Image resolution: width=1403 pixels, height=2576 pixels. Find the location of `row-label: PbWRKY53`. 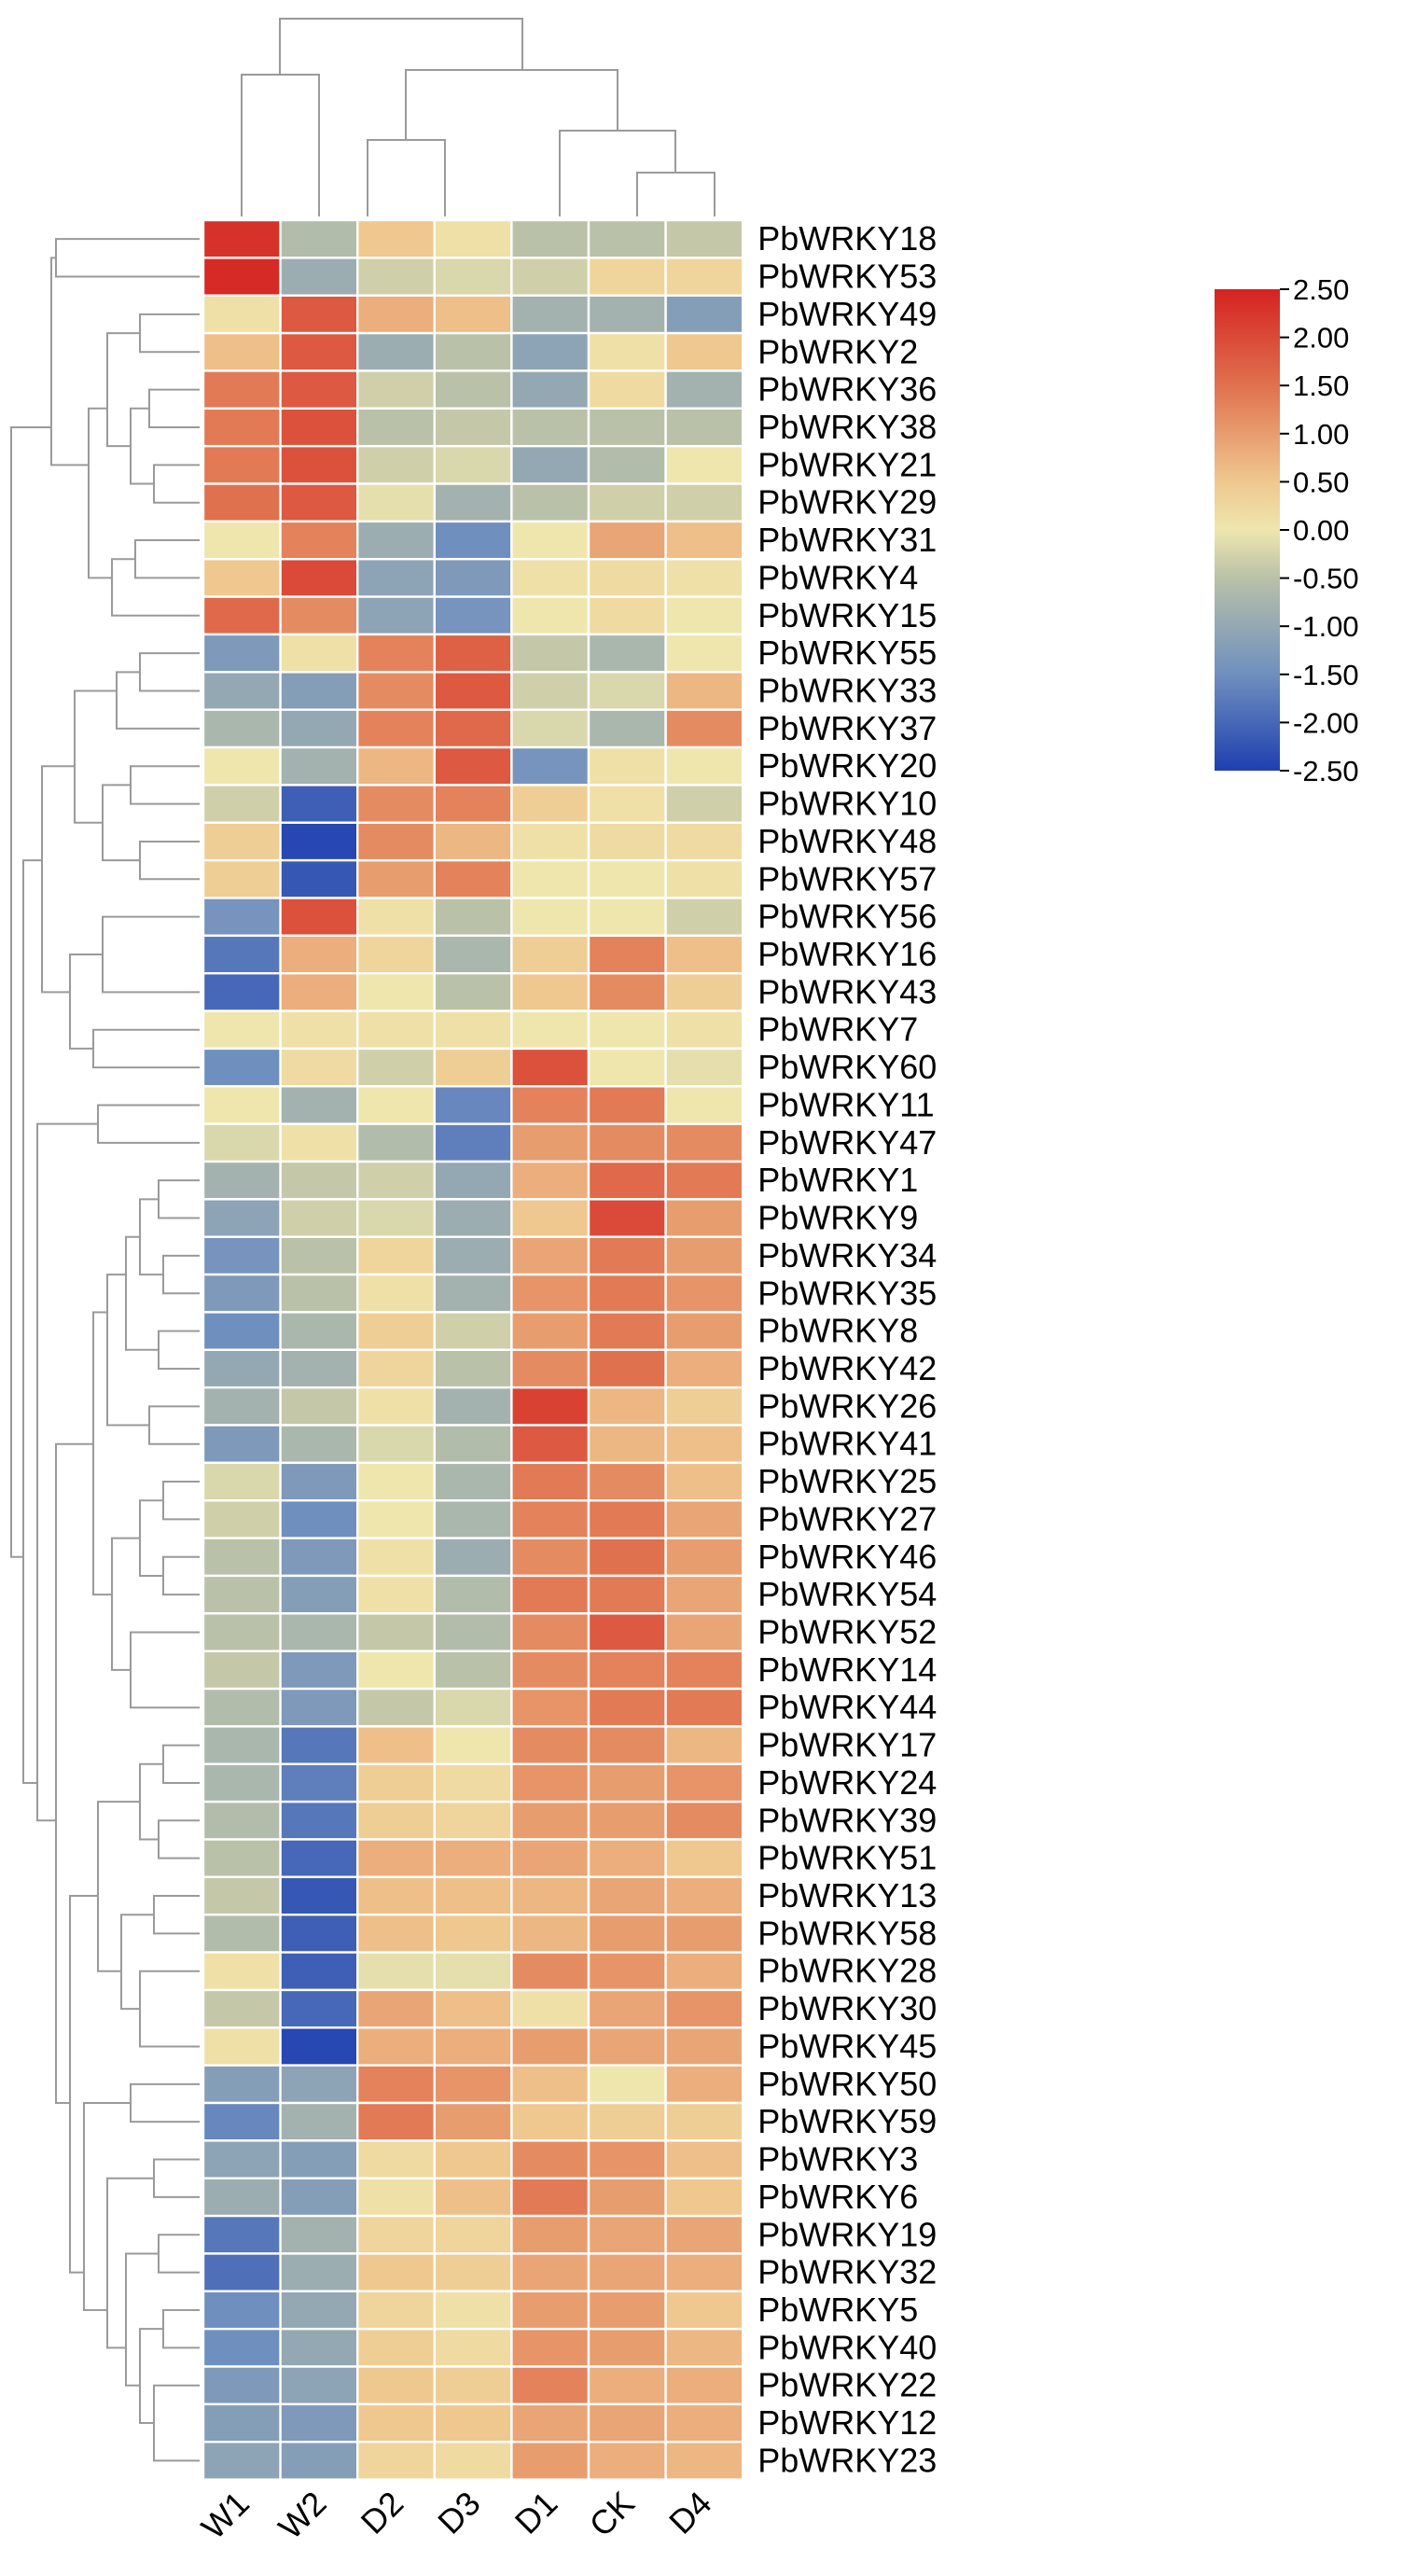

row-label: PbWRKY53 is located at coordinates (847, 277).